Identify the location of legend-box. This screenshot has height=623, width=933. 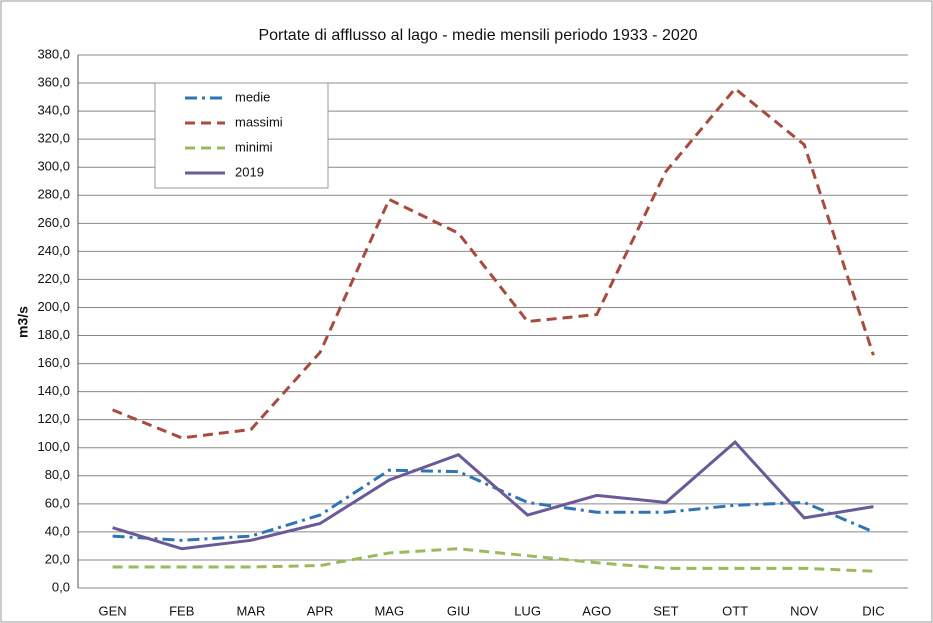
(241, 135).